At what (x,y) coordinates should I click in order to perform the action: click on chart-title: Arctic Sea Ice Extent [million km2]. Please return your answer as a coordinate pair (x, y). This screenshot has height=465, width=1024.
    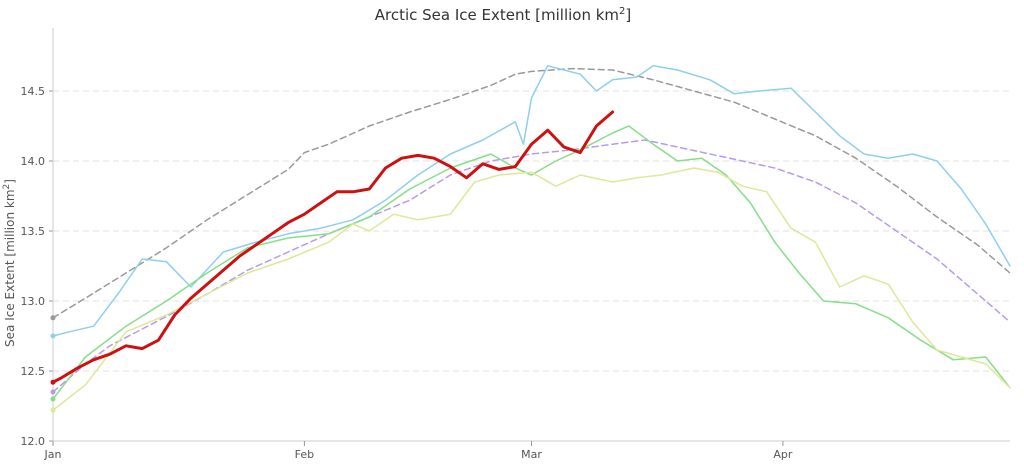
    Looking at the image, I should click on (503, 15).